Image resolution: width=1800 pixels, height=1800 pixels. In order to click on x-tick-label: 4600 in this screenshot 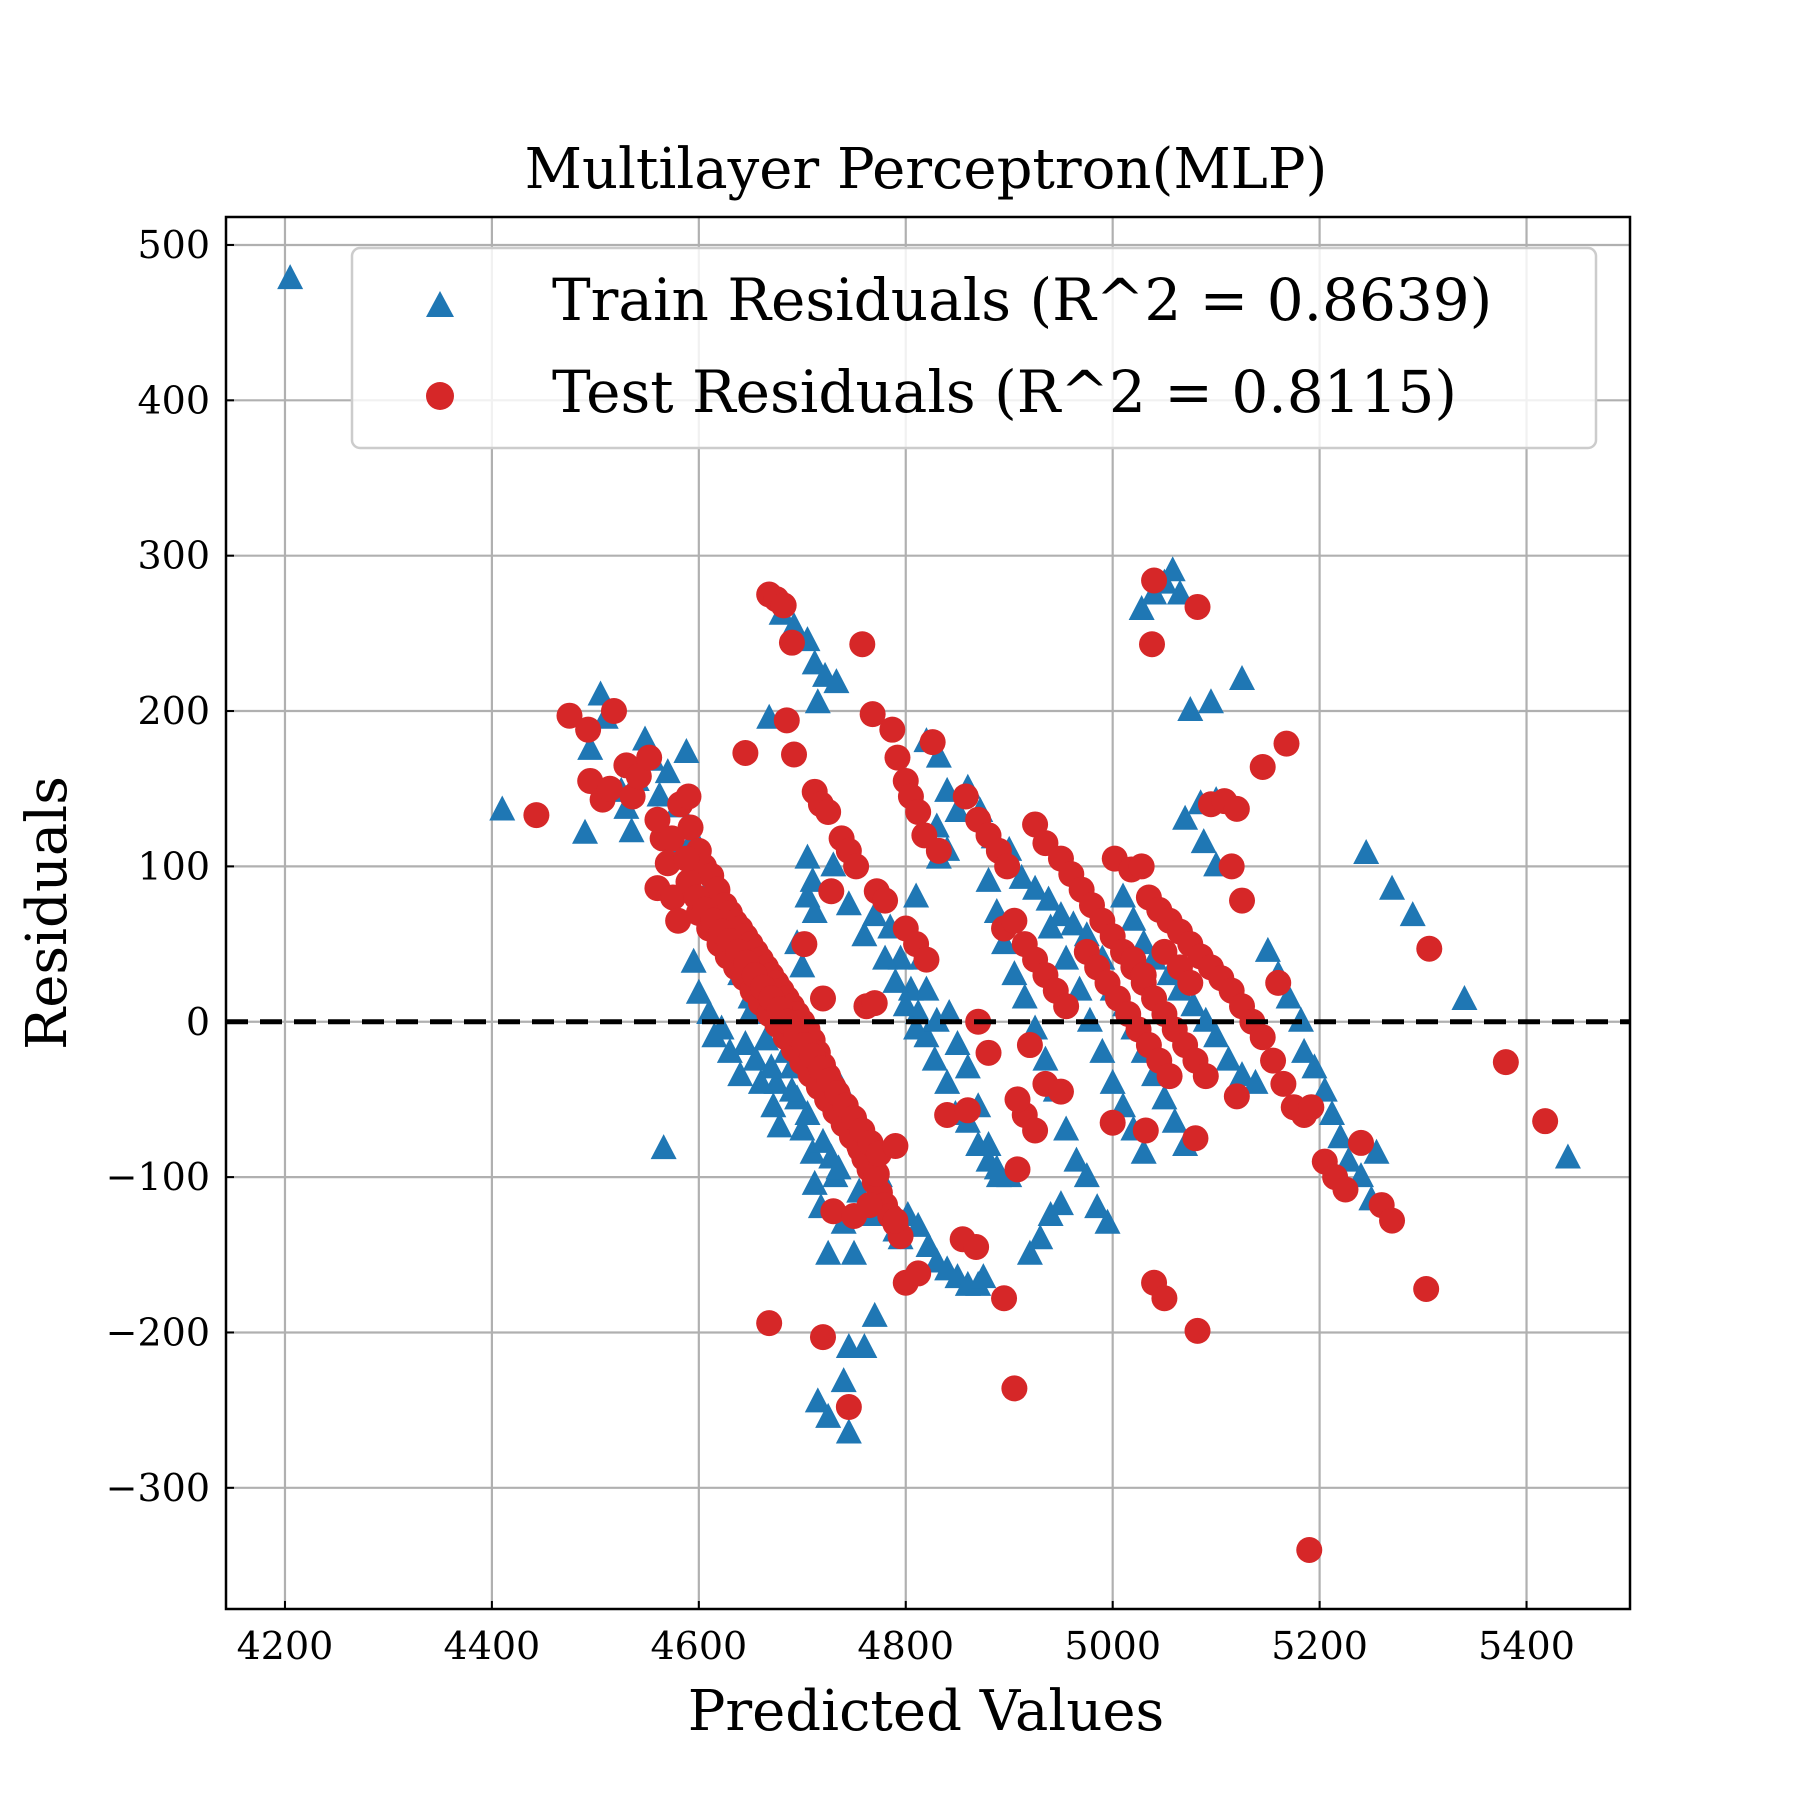, I will do `click(698, 1646)`.